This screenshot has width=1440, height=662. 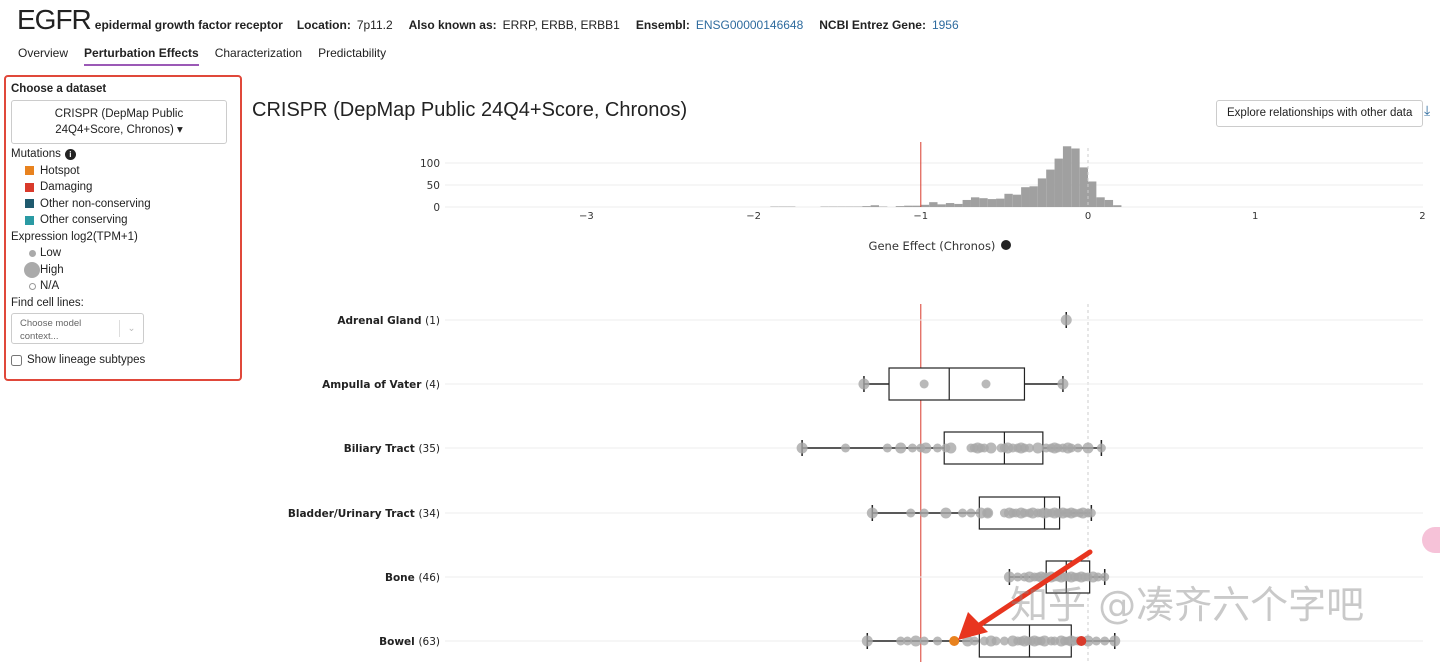 What do you see at coordinates (1187, 605) in the screenshot?
I see `watermark: 知乎 @凑齐六个字吧` at bounding box center [1187, 605].